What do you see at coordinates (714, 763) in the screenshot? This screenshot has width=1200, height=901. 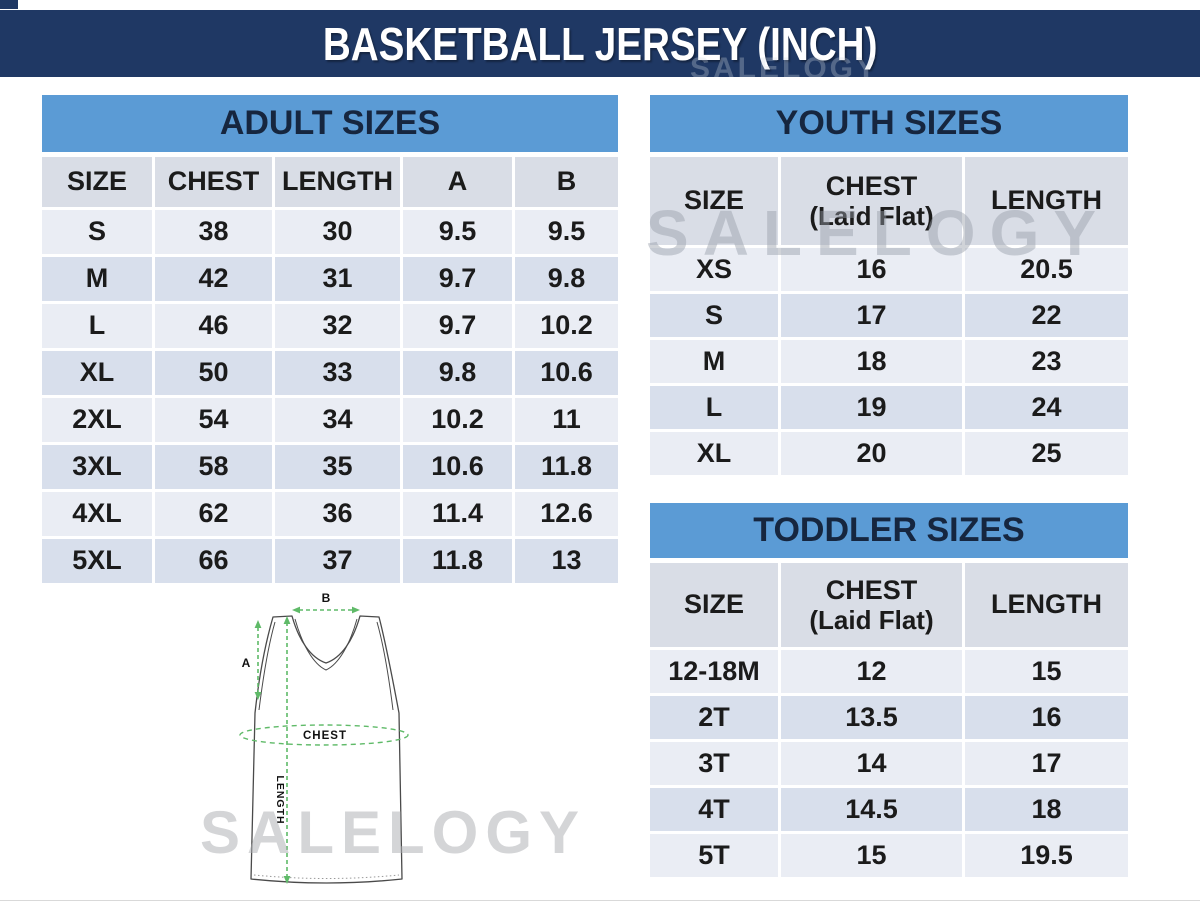 I see `table-cell: 3T` at bounding box center [714, 763].